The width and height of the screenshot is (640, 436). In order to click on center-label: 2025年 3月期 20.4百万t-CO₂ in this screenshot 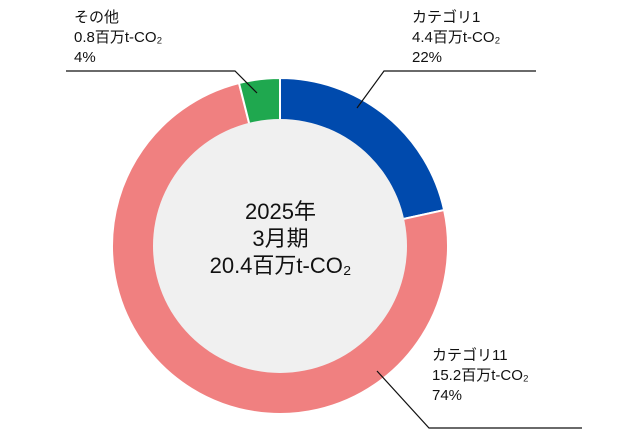, I will do `click(280, 238)`.